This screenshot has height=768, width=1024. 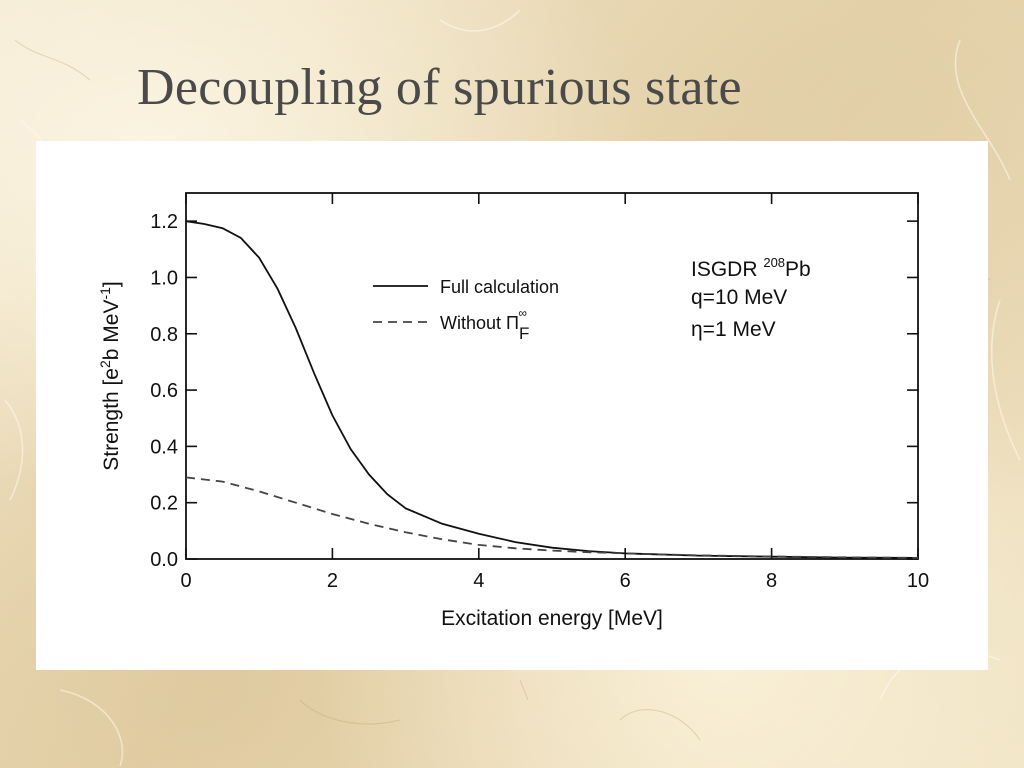 I want to click on x-tick-label: 6, so click(x=625, y=581).